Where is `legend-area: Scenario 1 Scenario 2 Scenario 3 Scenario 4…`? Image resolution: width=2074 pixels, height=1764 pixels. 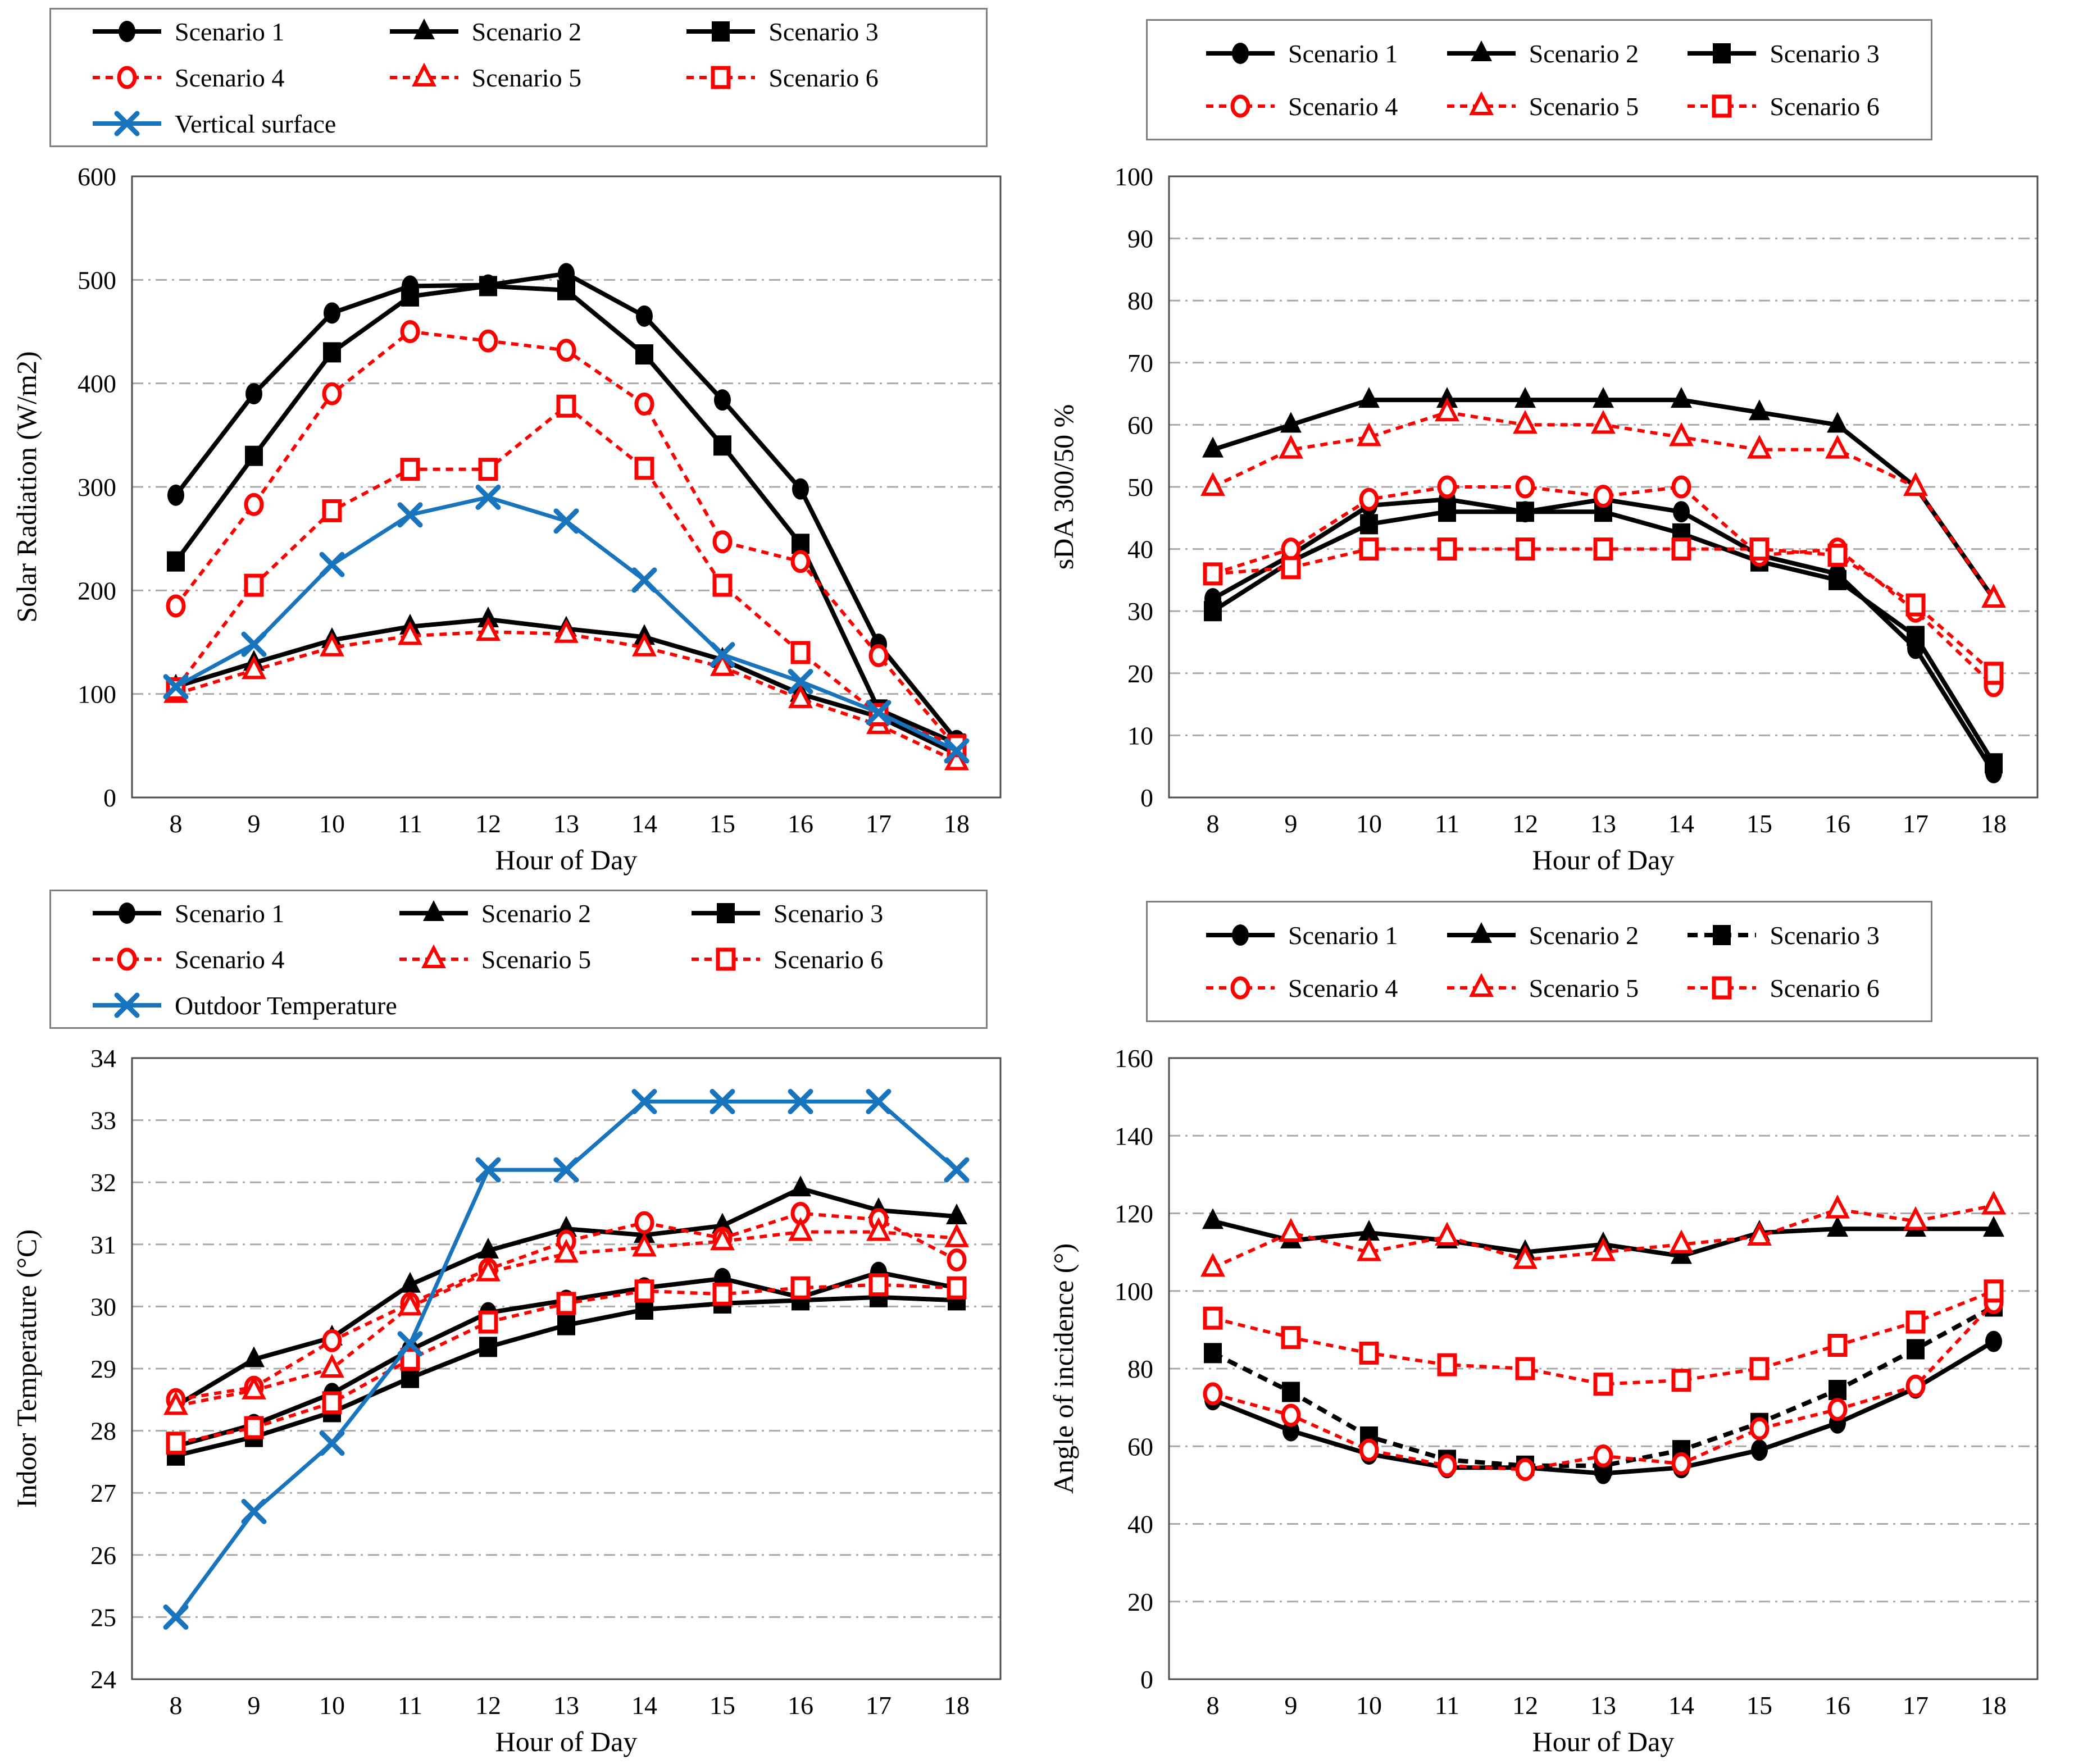
legend-area: Scenario 1 Scenario 2 Scenario 3 Scenario 4… is located at coordinates (518, 963).